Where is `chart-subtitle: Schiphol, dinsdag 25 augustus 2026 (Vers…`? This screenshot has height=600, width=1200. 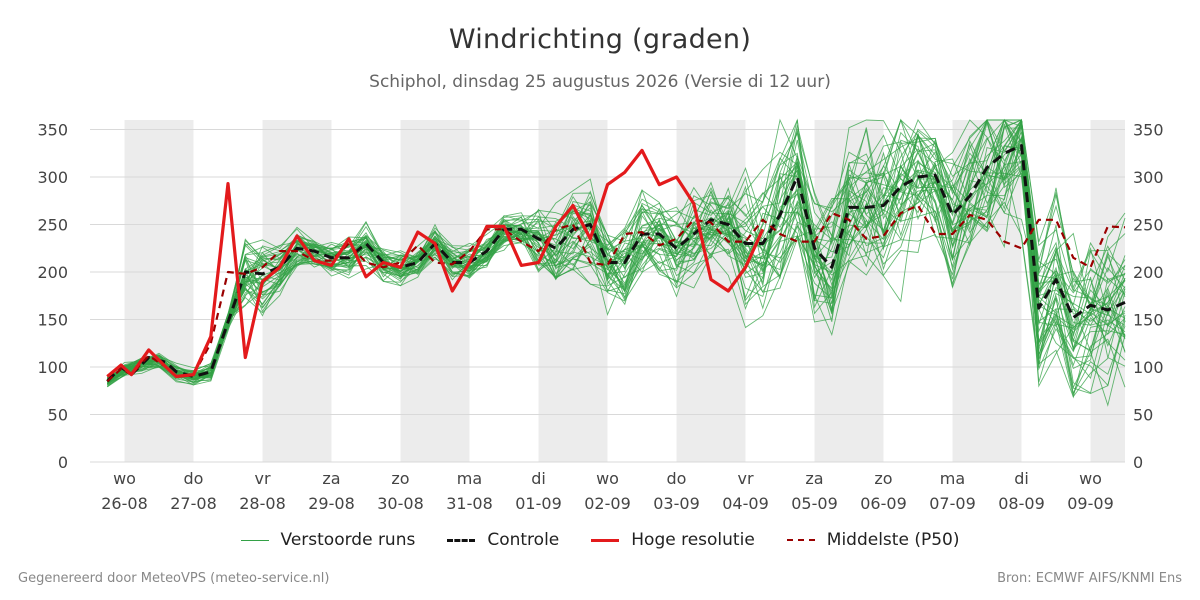 chart-subtitle: Schiphol, dinsdag 25 augustus 2026 (Vers… is located at coordinates (600, 82).